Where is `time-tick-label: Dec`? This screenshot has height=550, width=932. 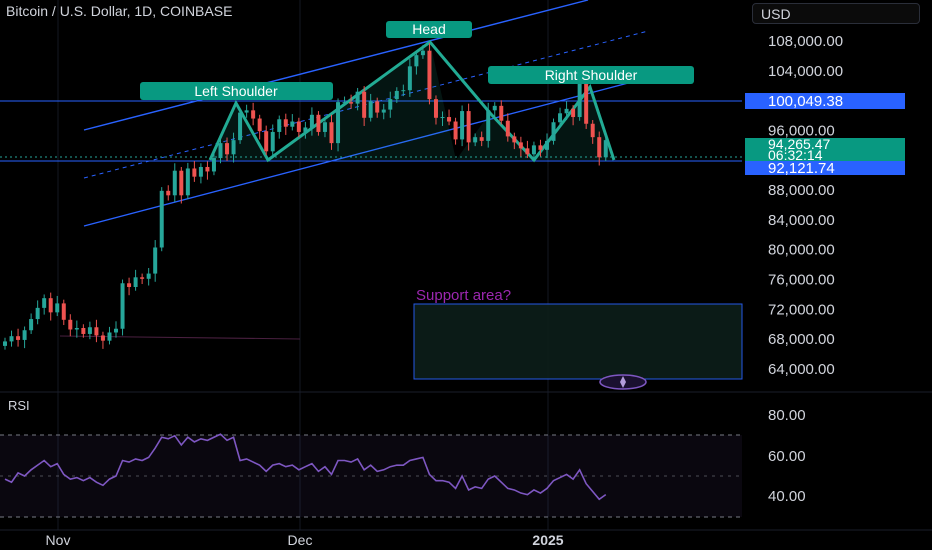
time-tick-label: Dec is located at coordinates (300, 540).